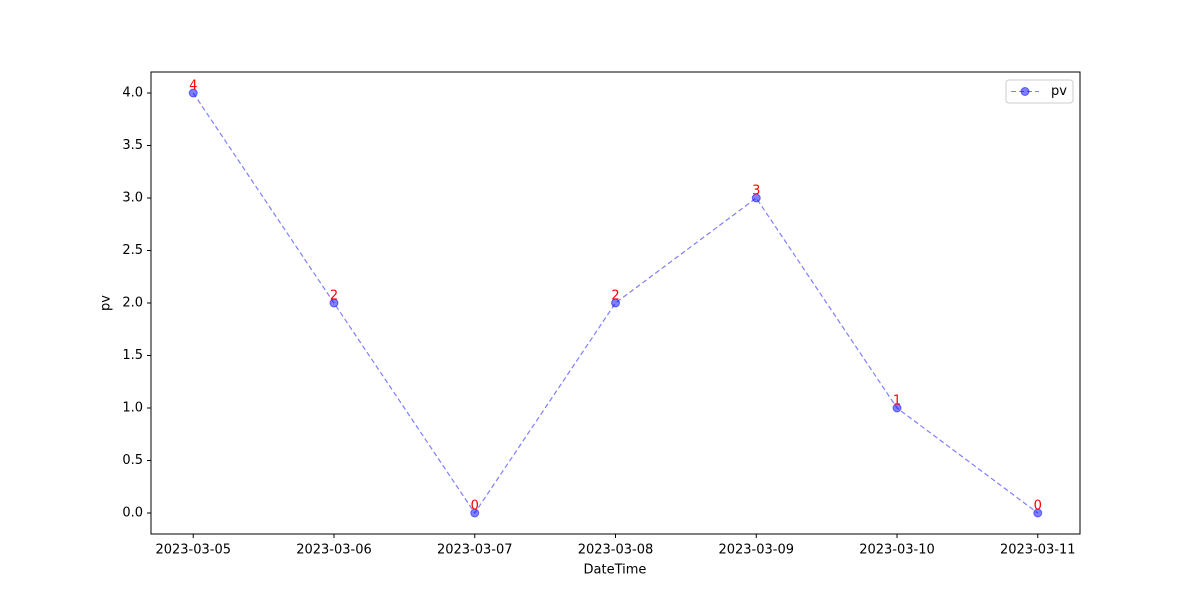 The image size is (1200, 600). I want to click on y-tick-label: 0.0, so click(132, 513).